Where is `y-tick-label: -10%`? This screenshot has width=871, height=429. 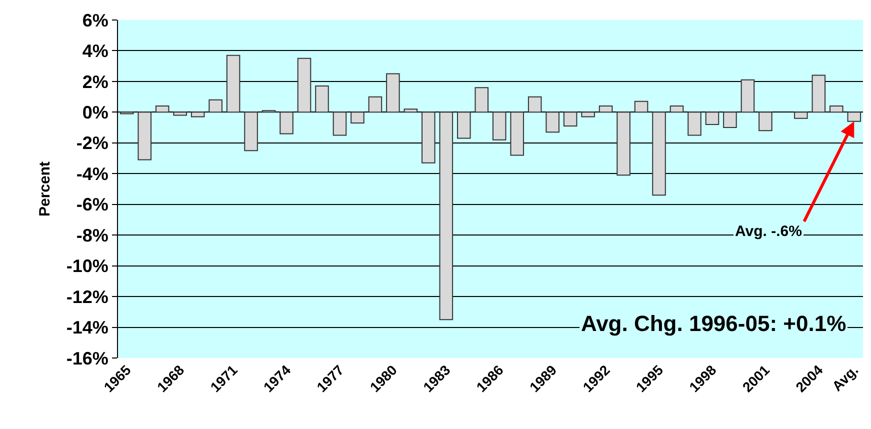
y-tick-label: -10% is located at coordinates (87, 266).